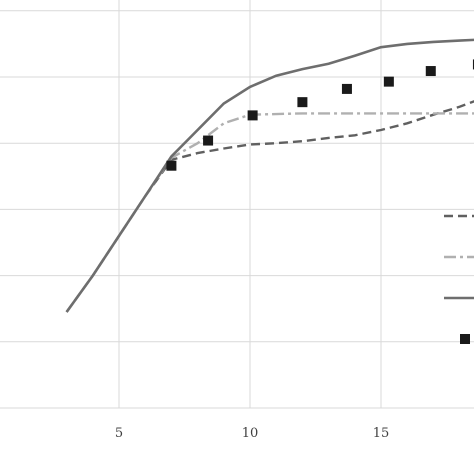  What do you see at coordinates (465, 339) in the screenshot?
I see `legend-marker-swatch` at bounding box center [465, 339].